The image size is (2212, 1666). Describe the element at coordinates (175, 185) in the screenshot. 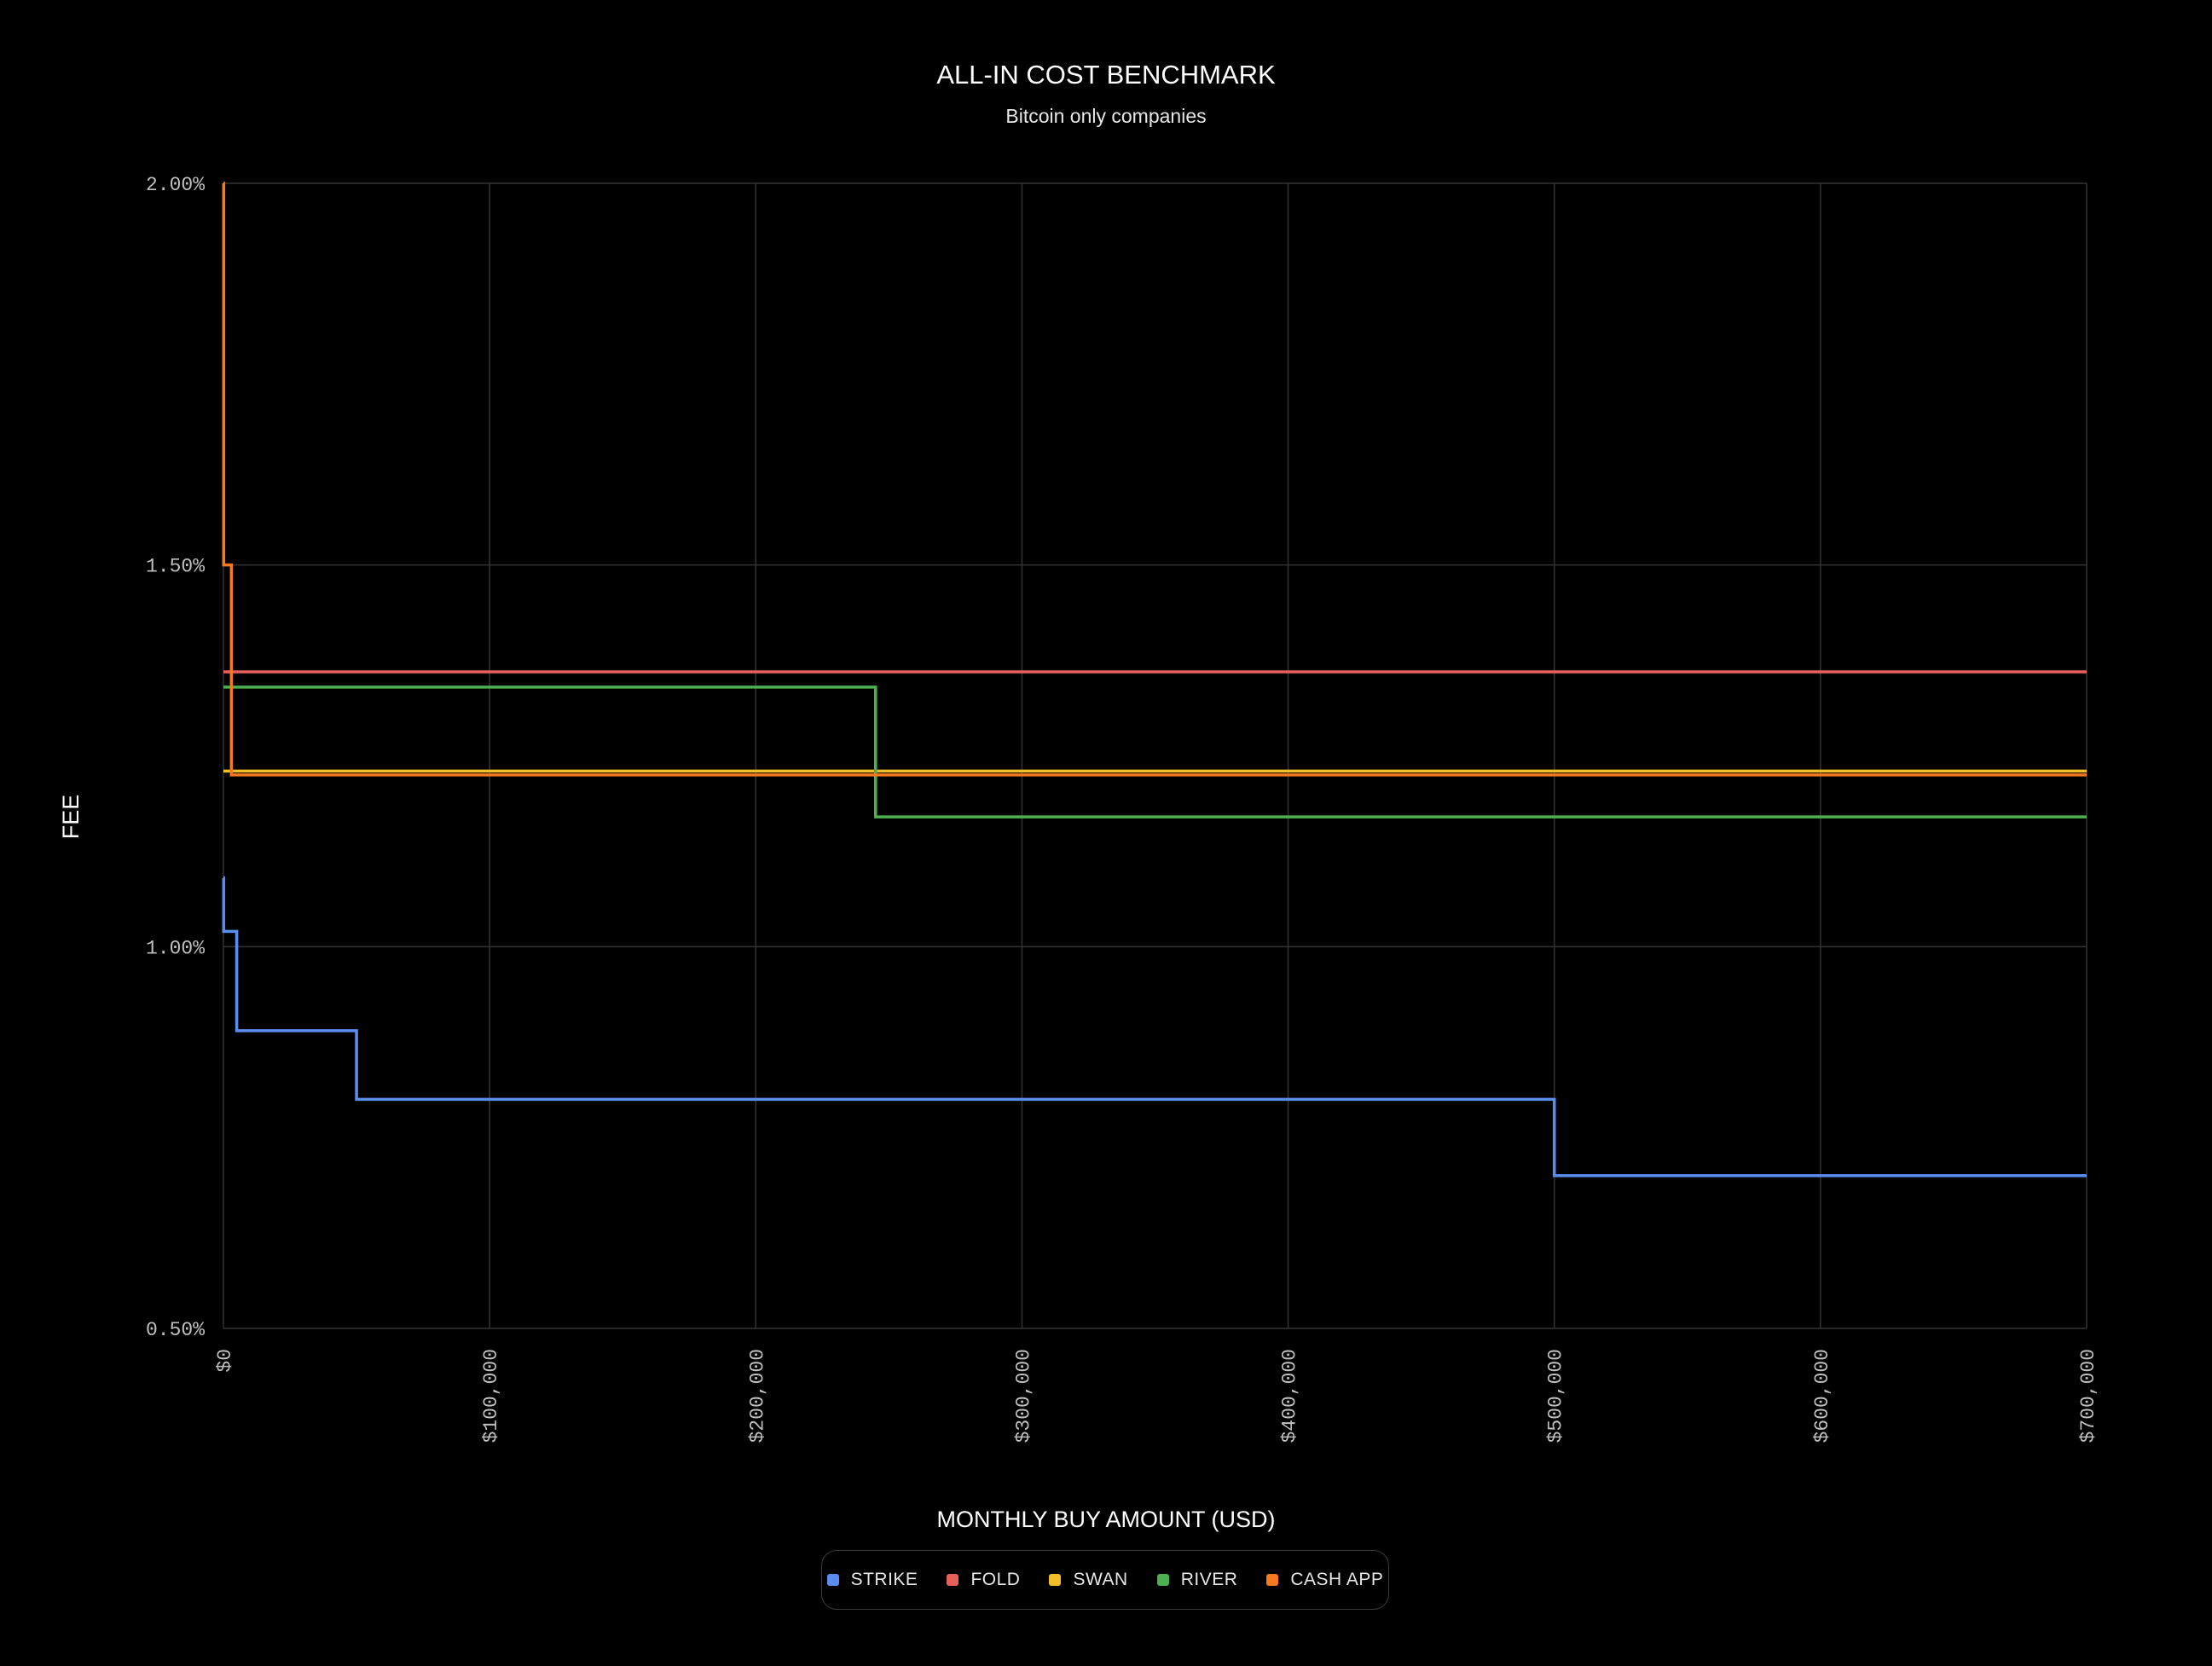

I see `y-tick-label: 2.00%` at that location.